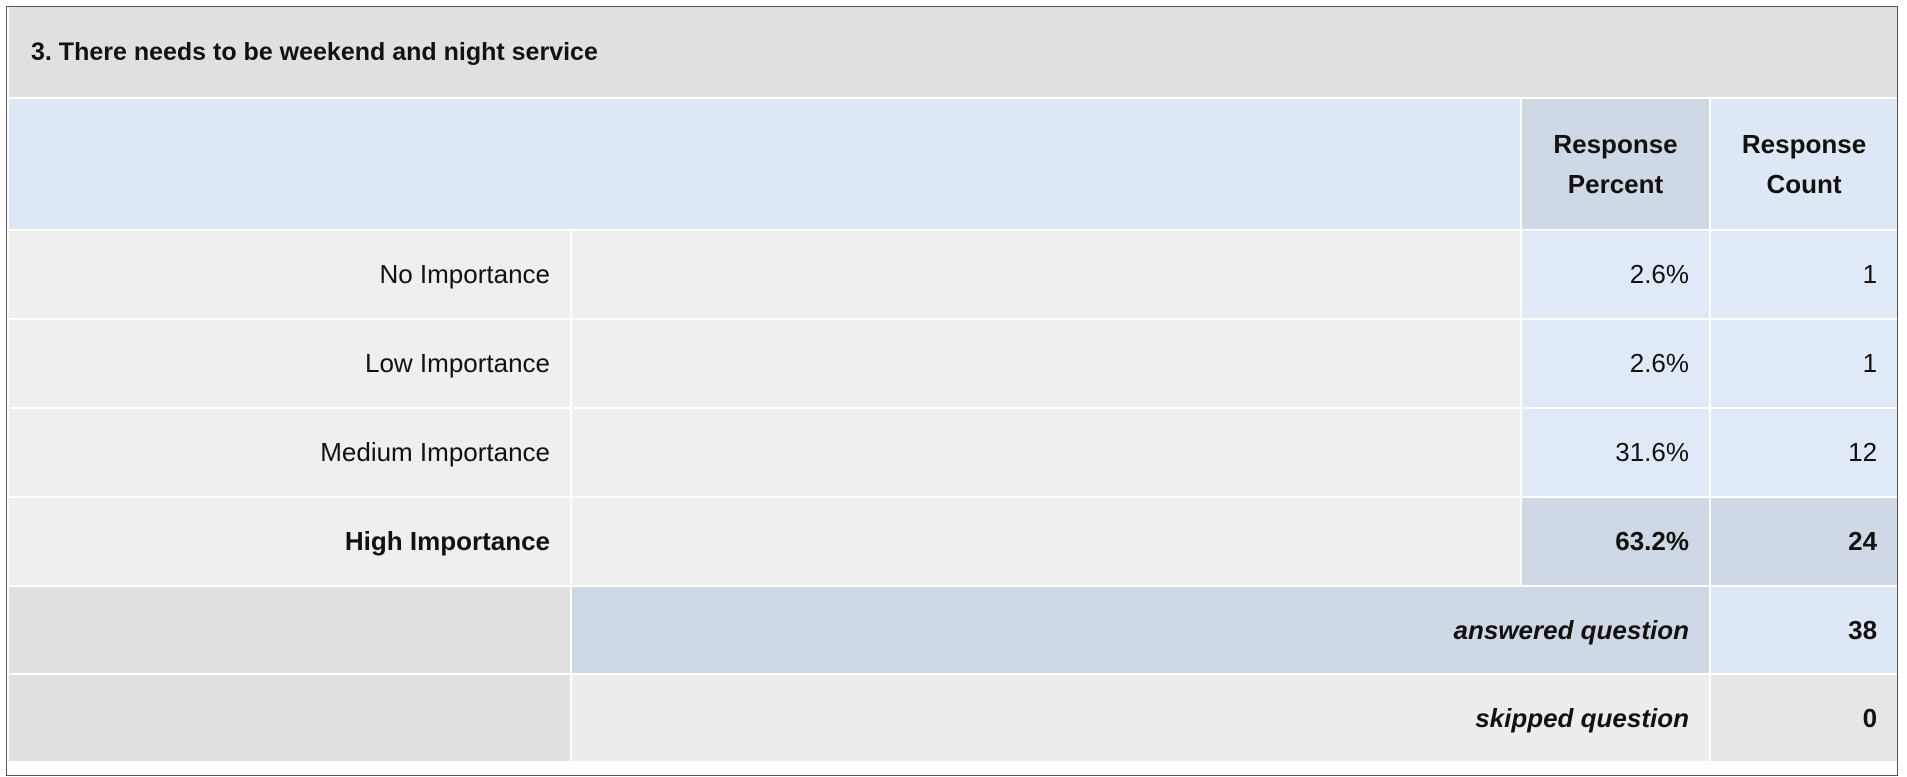 The image size is (1907, 777). What do you see at coordinates (1615, 452) in the screenshot?
I see `response-percent: 31.6%` at bounding box center [1615, 452].